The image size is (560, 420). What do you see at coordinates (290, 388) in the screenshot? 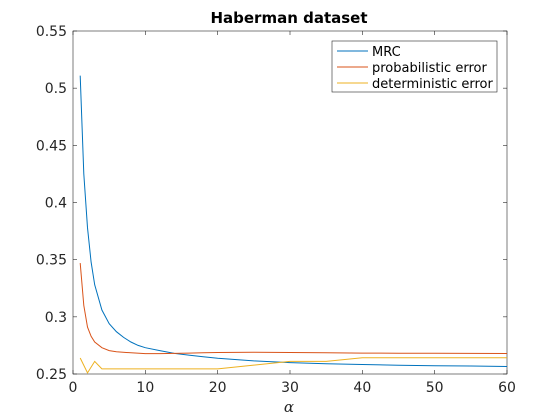
I see `x-tick-label: 30` at bounding box center [290, 388].